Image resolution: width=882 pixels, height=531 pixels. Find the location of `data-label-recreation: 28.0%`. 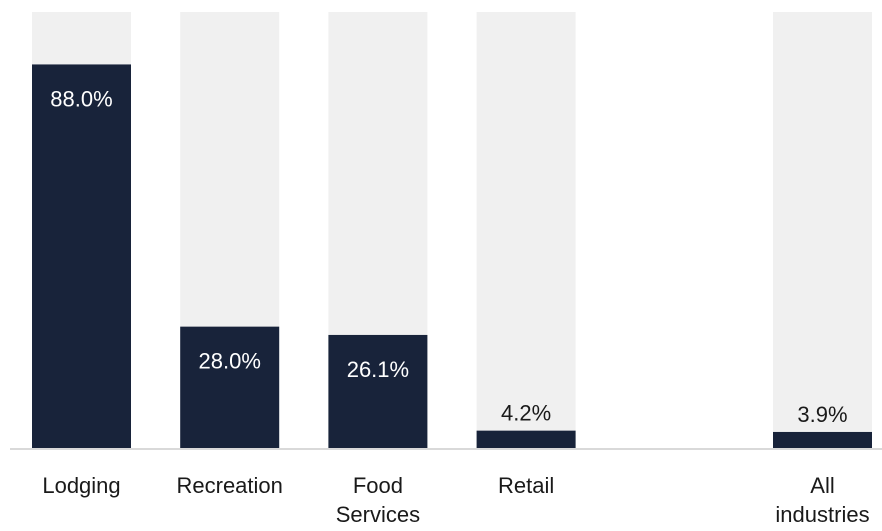

data-label-recreation: 28.0% is located at coordinates (230, 361).